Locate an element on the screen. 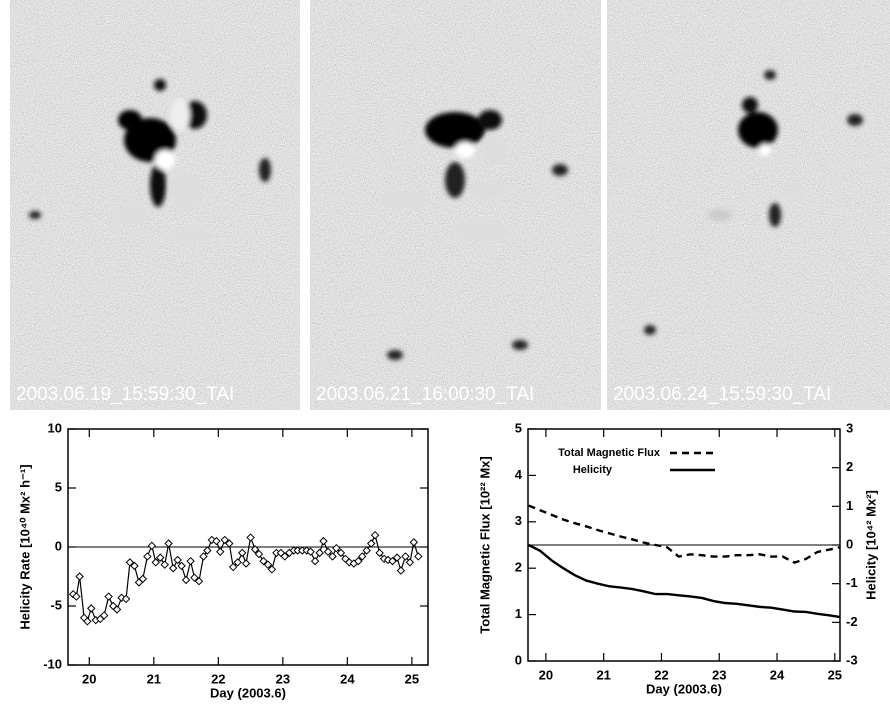  panel-label: 2003.06.24_15:59:30_TAI is located at coordinates (722, 394).